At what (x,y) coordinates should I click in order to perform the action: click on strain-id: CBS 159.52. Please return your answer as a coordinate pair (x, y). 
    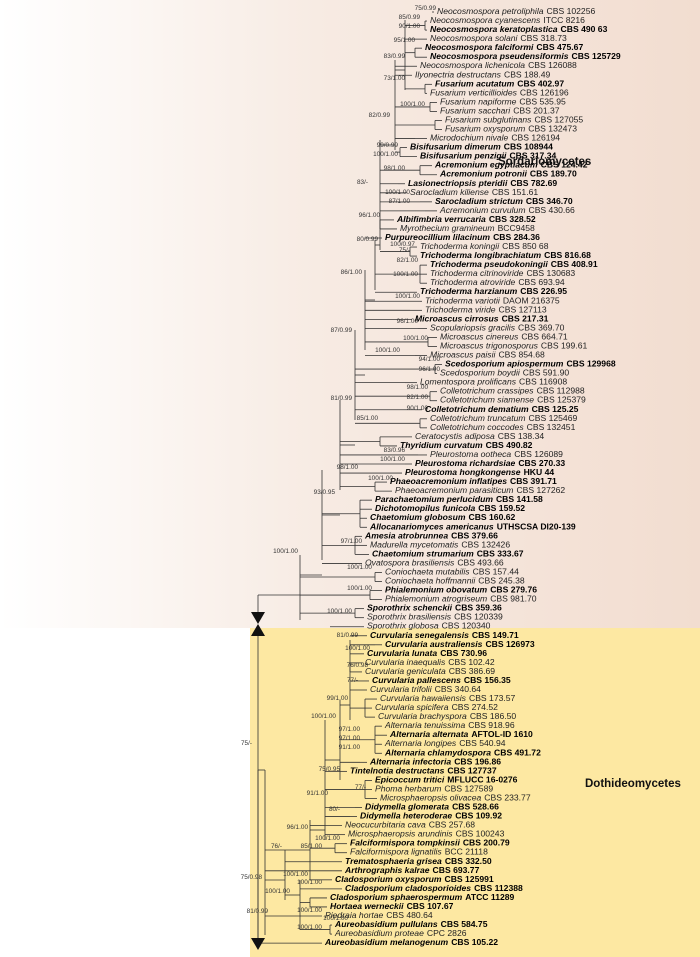
    Looking at the image, I should click on (501, 508).